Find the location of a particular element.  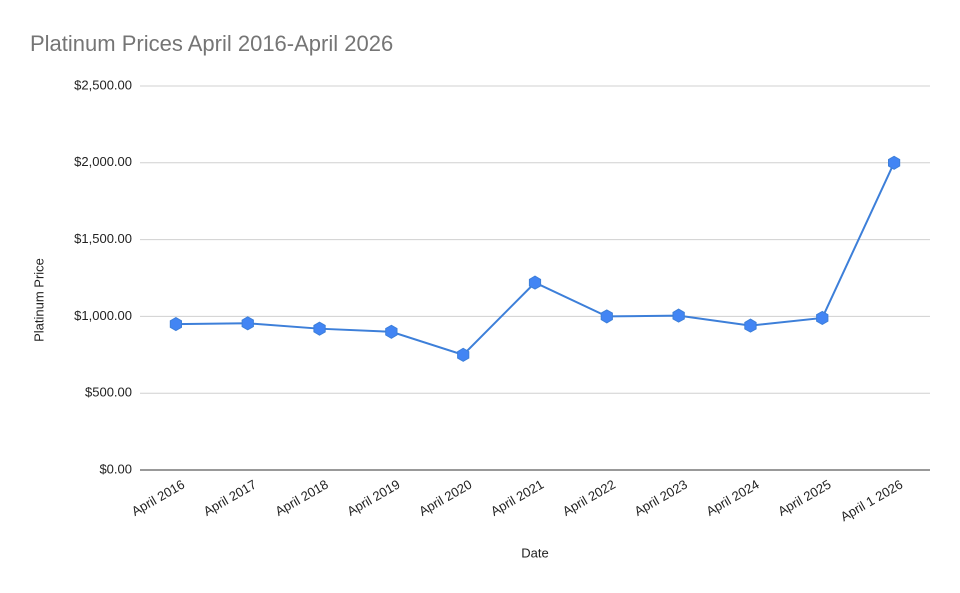

y-tick-label: $2,000.00 is located at coordinates (103, 161).